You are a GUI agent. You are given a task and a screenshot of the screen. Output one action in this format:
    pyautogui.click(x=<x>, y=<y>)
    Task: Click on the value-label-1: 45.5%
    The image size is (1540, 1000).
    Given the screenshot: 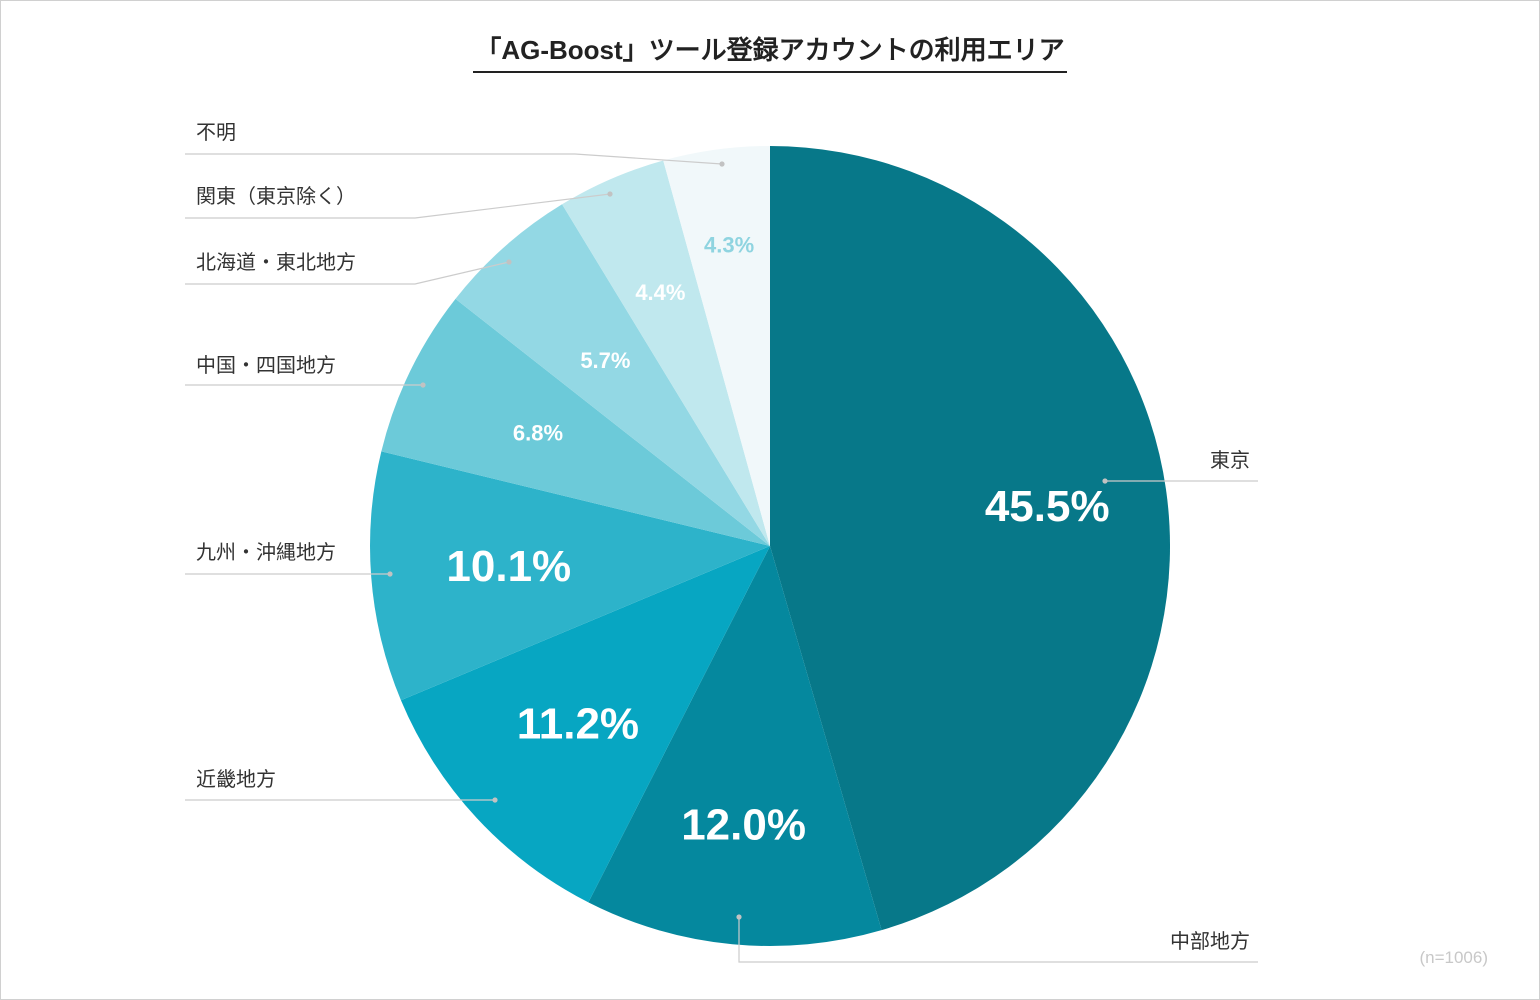 What is the action you would take?
    pyautogui.click(x=1047, y=506)
    